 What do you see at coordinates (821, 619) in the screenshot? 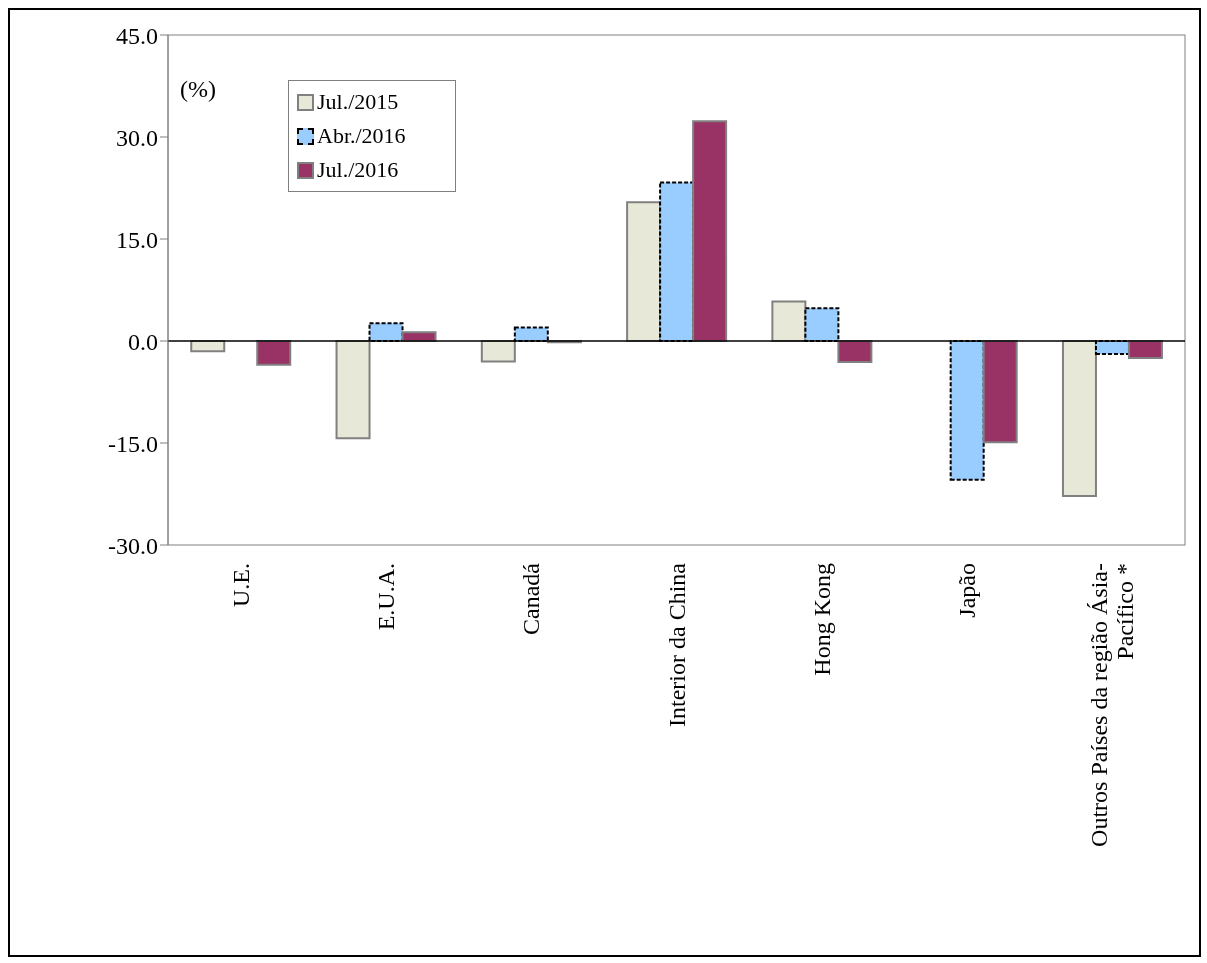
I see `x-tick-label: Hong Kong` at bounding box center [821, 619].